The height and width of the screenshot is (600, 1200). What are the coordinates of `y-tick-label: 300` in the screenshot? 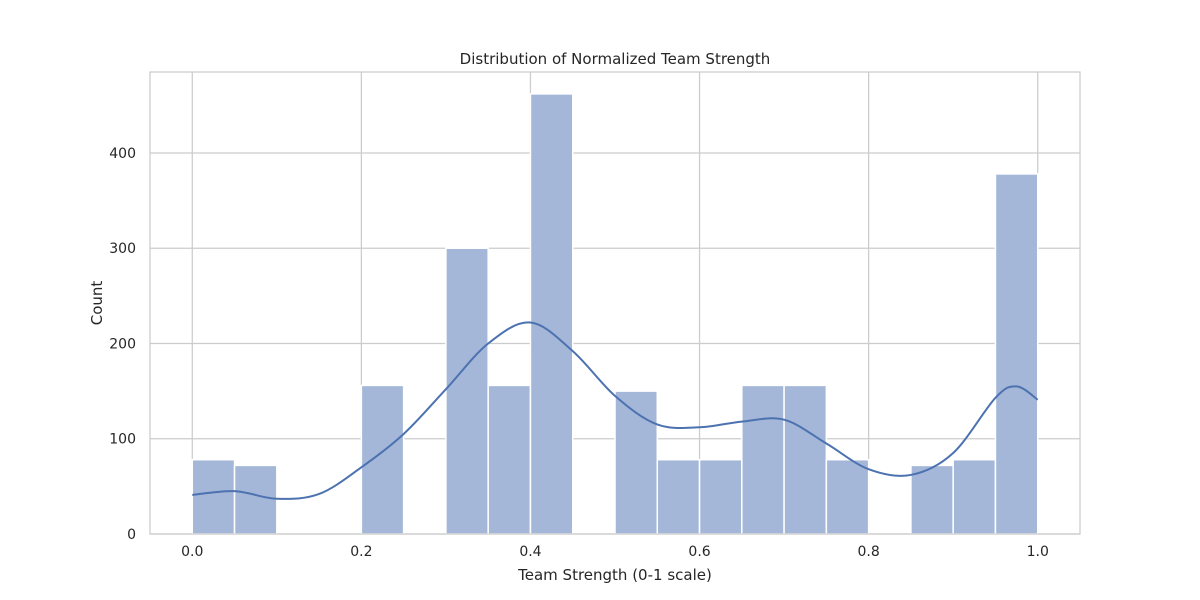 It's located at (122, 249).